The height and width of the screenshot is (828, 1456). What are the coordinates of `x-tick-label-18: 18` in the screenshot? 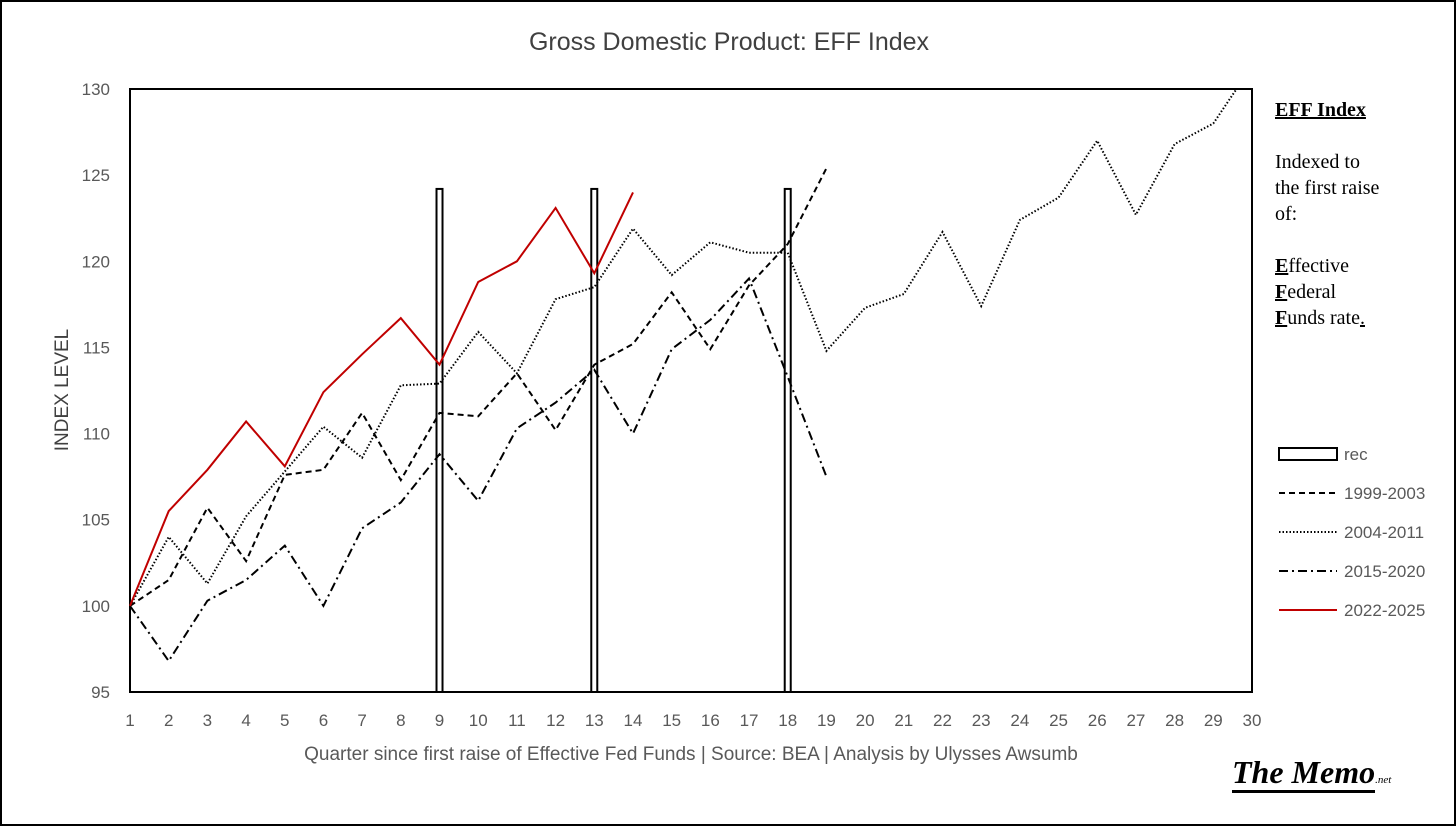 It's located at (787, 720).